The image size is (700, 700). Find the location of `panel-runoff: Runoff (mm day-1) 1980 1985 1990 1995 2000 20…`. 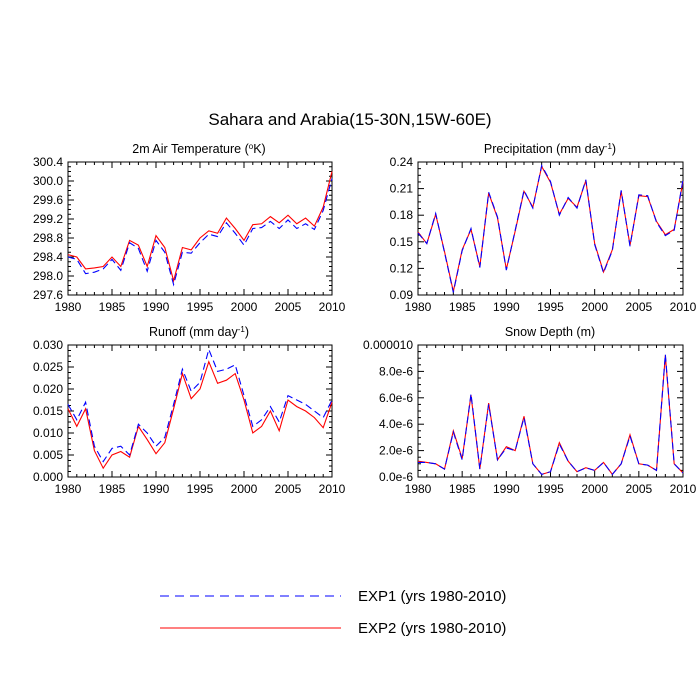

panel-runoff: Runoff (mm day-1) 1980 1985 1990 1995 2000 20… is located at coordinates (189, 410).